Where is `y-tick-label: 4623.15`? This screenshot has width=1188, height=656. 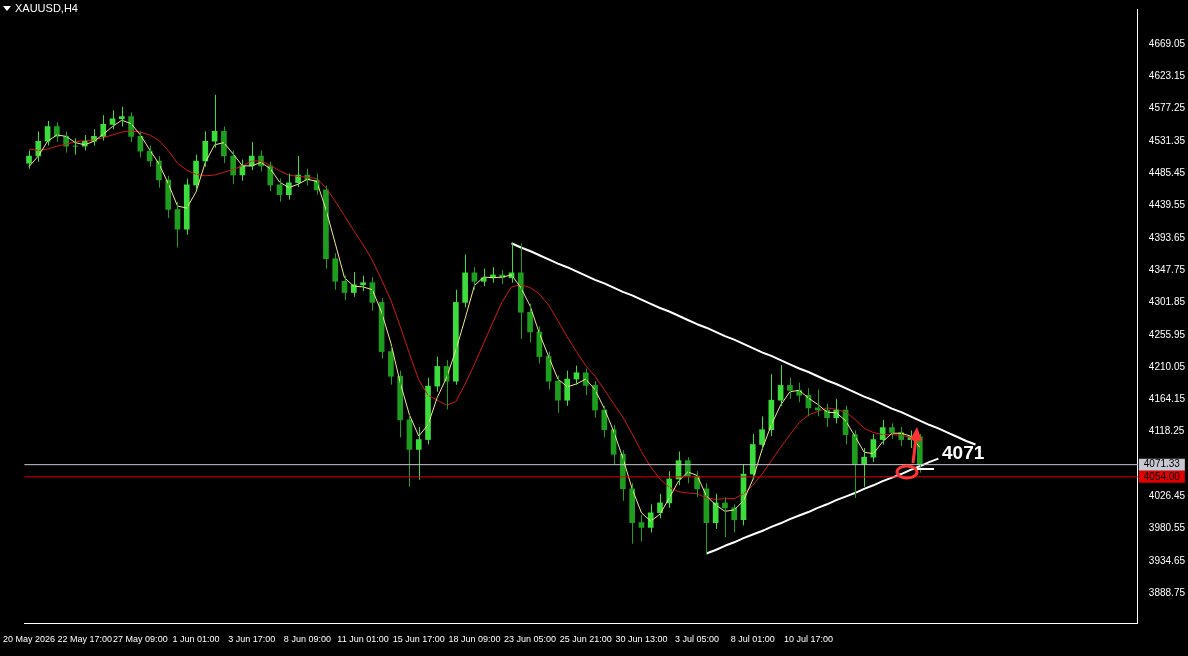
y-tick-label: 4623.15 is located at coordinates (1167, 76).